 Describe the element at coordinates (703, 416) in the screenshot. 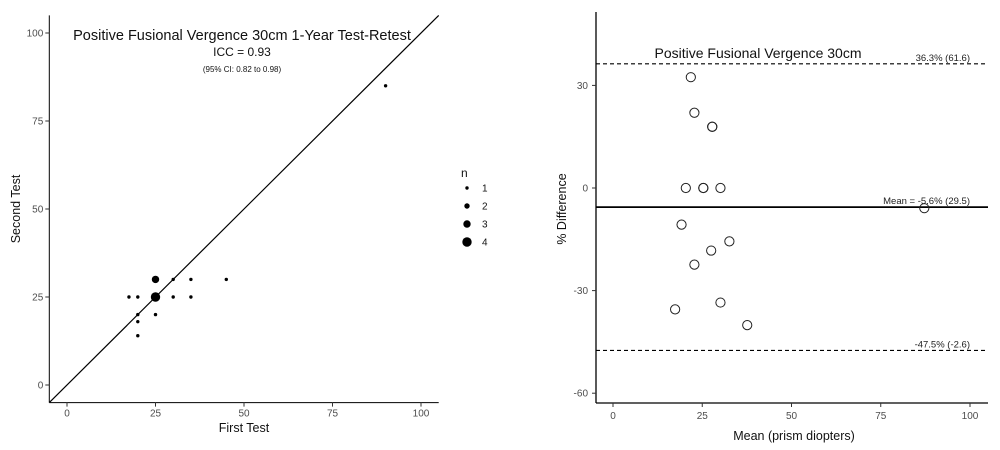

I see `right-x-tick-label: 25` at that location.